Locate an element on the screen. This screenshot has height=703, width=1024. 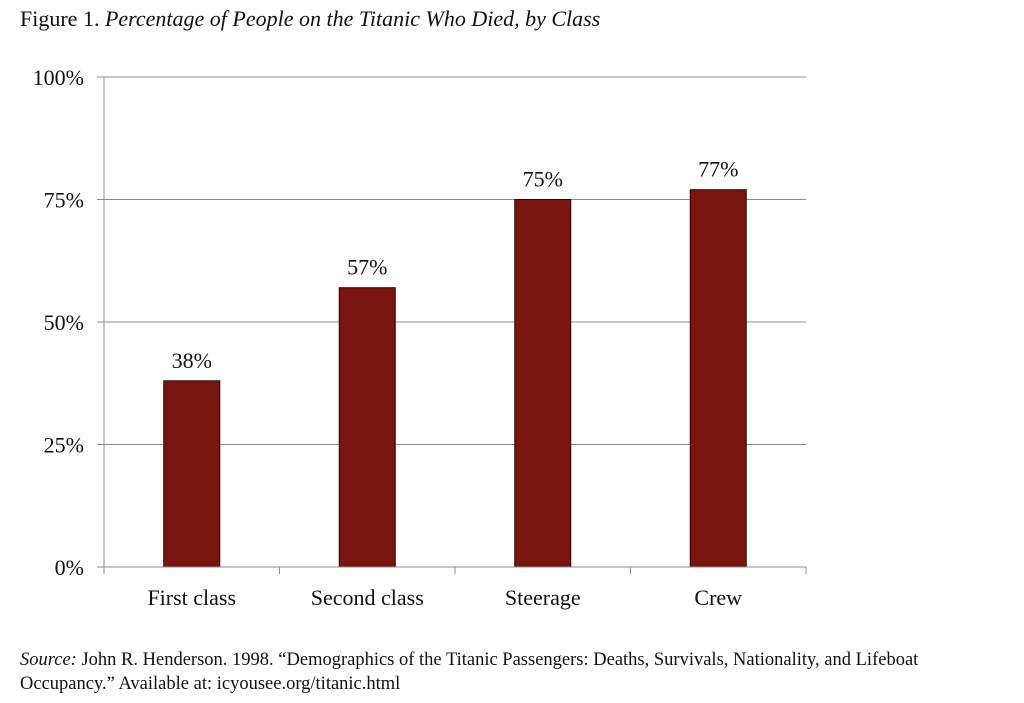
x-tick-label: First class is located at coordinates (191, 597).